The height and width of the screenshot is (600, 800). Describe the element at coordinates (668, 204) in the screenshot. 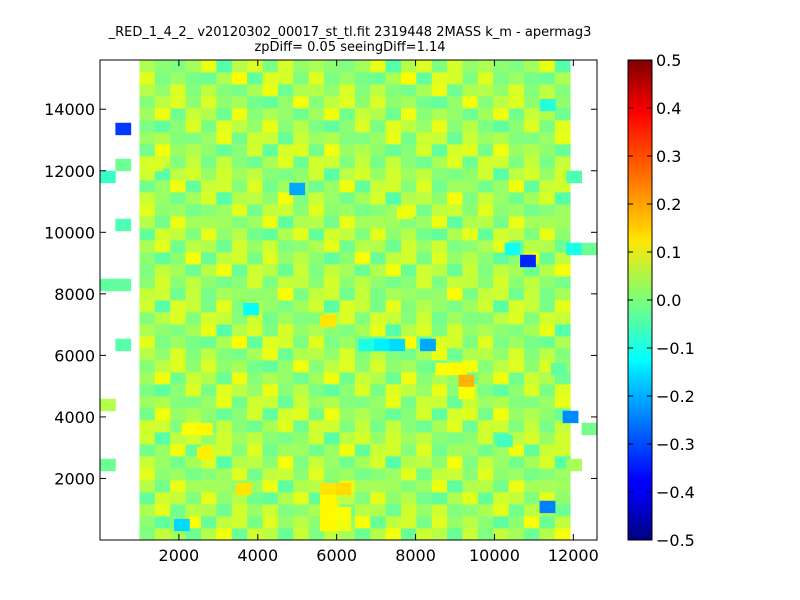

I see `colorbar-tick-label: 0.2` at that location.